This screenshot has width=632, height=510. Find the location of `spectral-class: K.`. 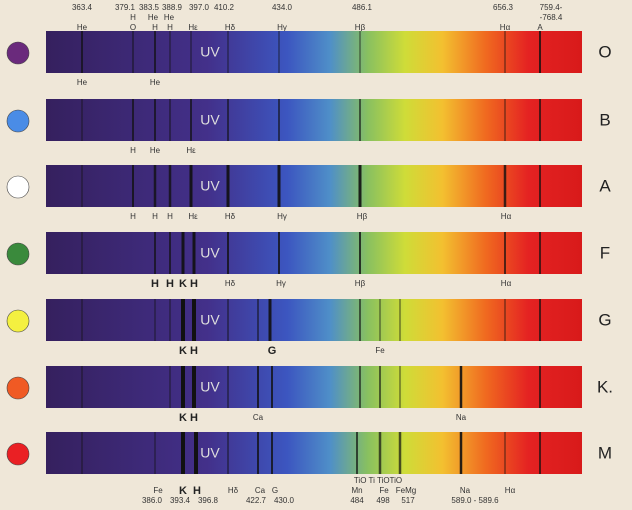

spectral-class: K. is located at coordinates (605, 386).